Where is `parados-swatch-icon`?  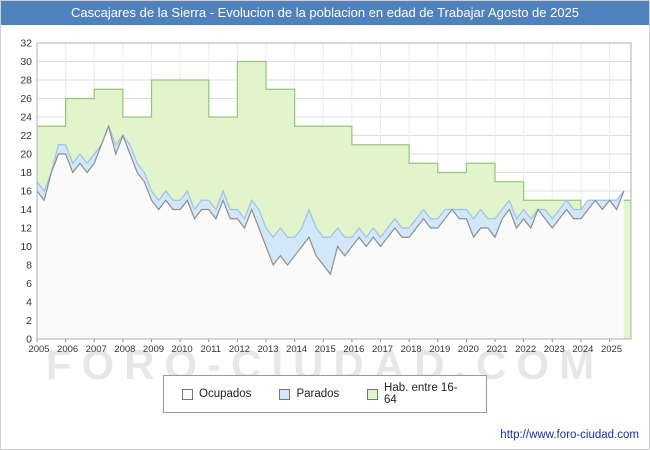 parados-swatch-icon is located at coordinates (285, 394).